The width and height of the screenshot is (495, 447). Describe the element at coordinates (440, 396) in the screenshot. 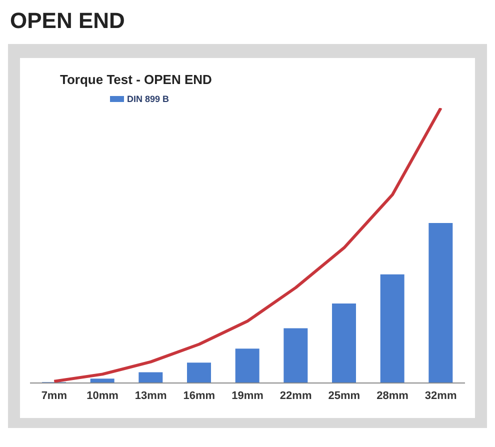

I see `x-tick-label: 32mm` at that location.